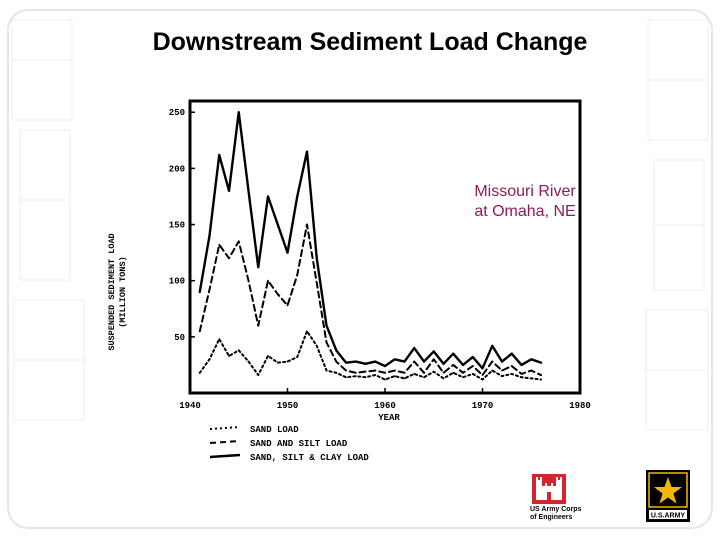  What do you see at coordinates (177, 226) in the screenshot?
I see `y-tick-label-150: 150` at bounding box center [177, 226].